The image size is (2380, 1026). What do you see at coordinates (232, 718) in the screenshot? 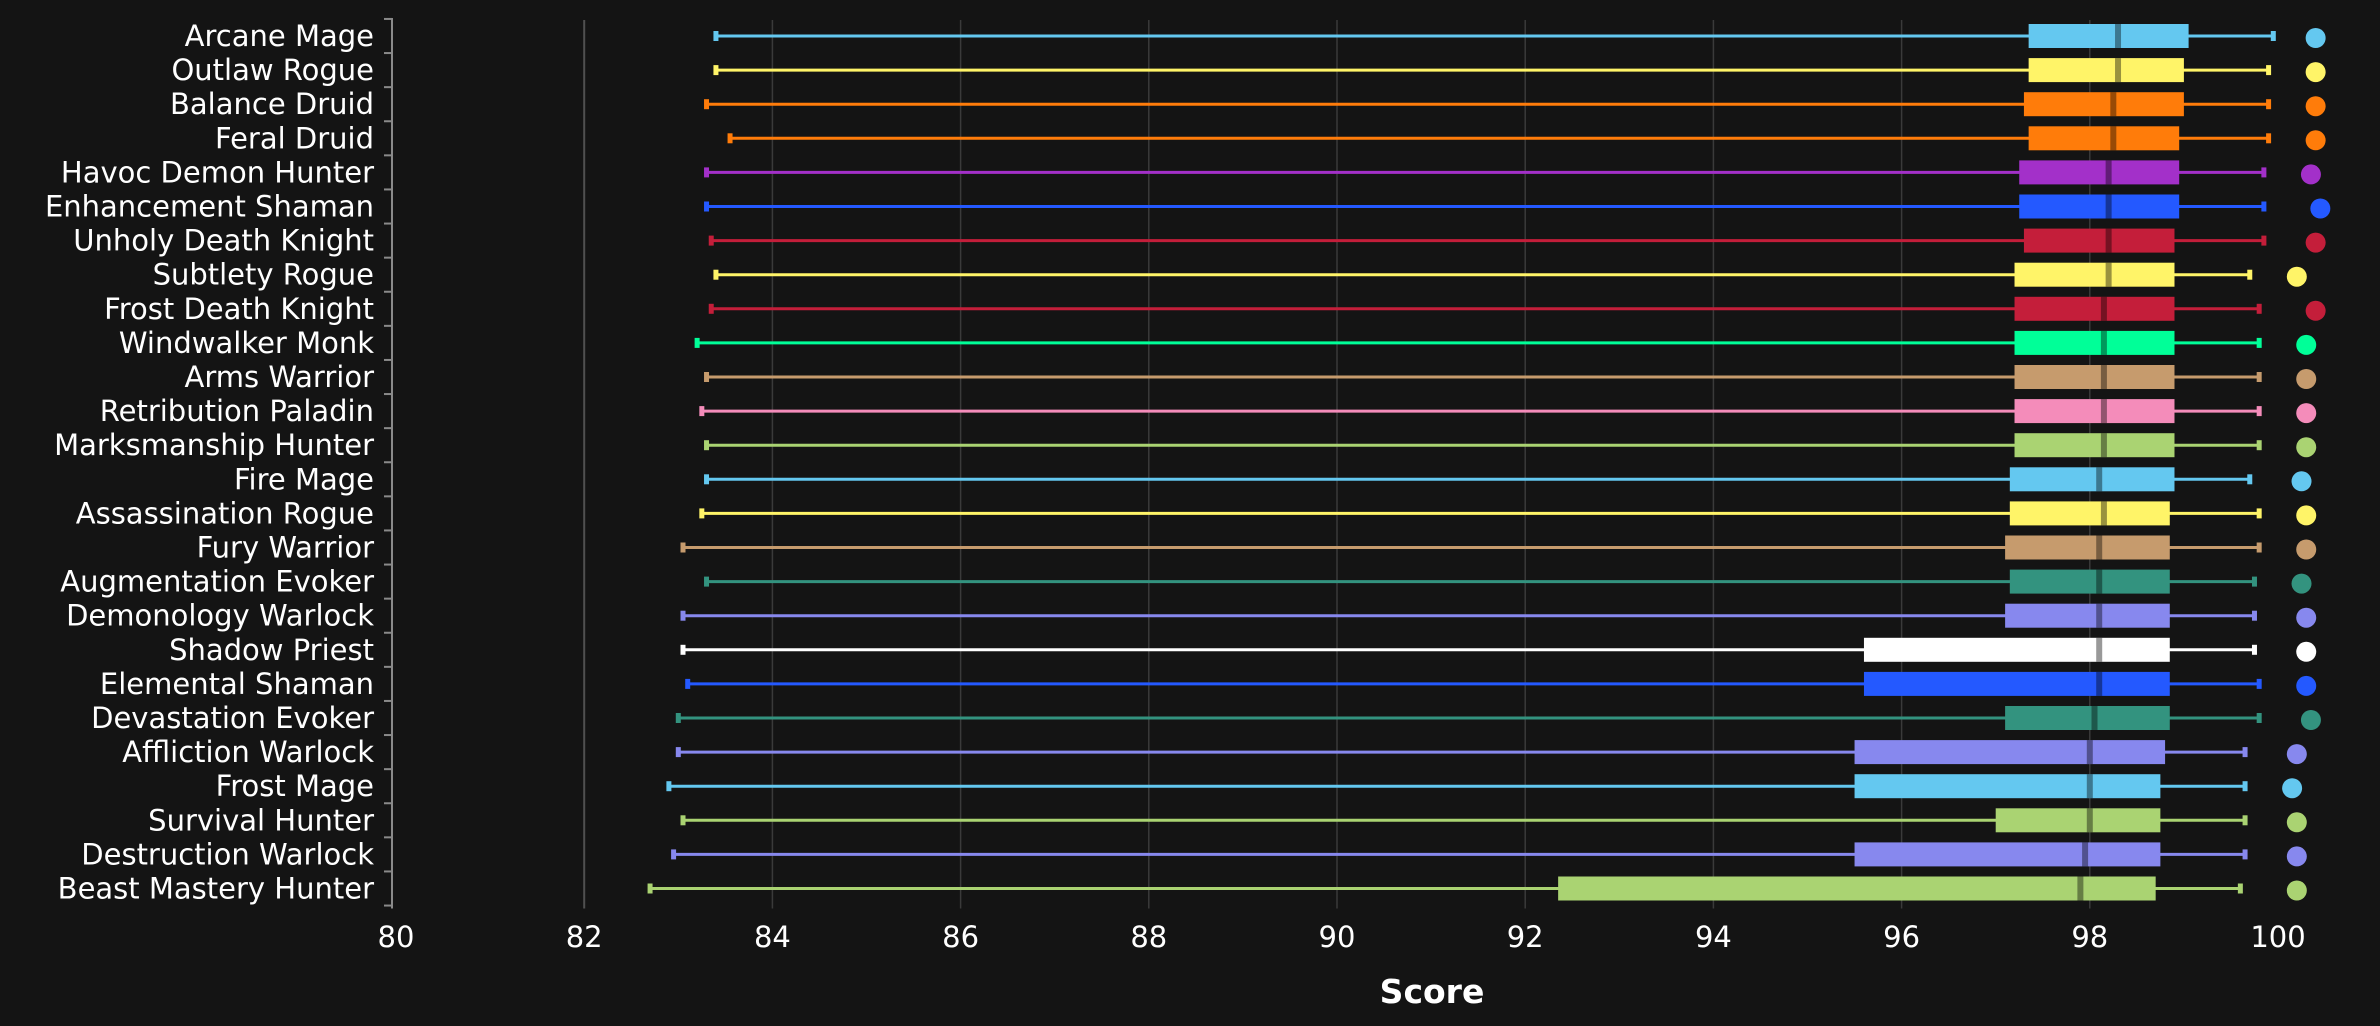
I see `category-label: Devastation Evoker` at bounding box center [232, 718].